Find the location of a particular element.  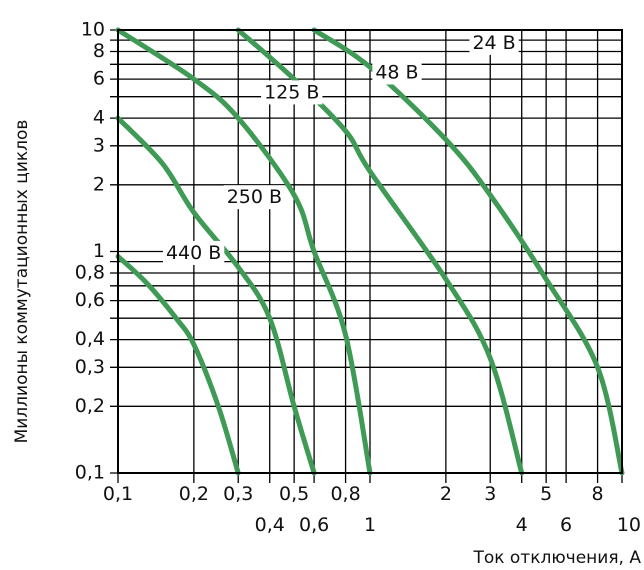

x-tick-label: 0,5 is located at coordinates (294, 494).